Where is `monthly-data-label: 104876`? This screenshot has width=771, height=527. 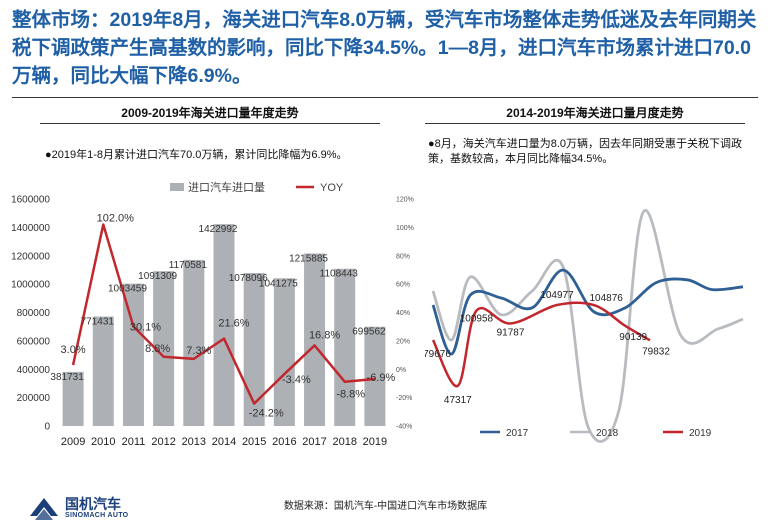 monthly-data-label: 104876 is located at coordinates (607, 298).